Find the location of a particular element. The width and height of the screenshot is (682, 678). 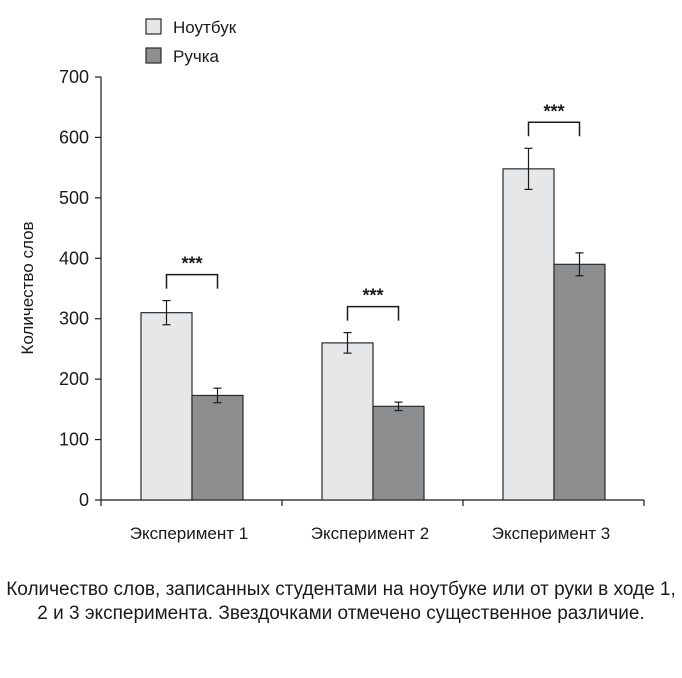

legend-label: Ноутбук is located at coordinates (205, 27).